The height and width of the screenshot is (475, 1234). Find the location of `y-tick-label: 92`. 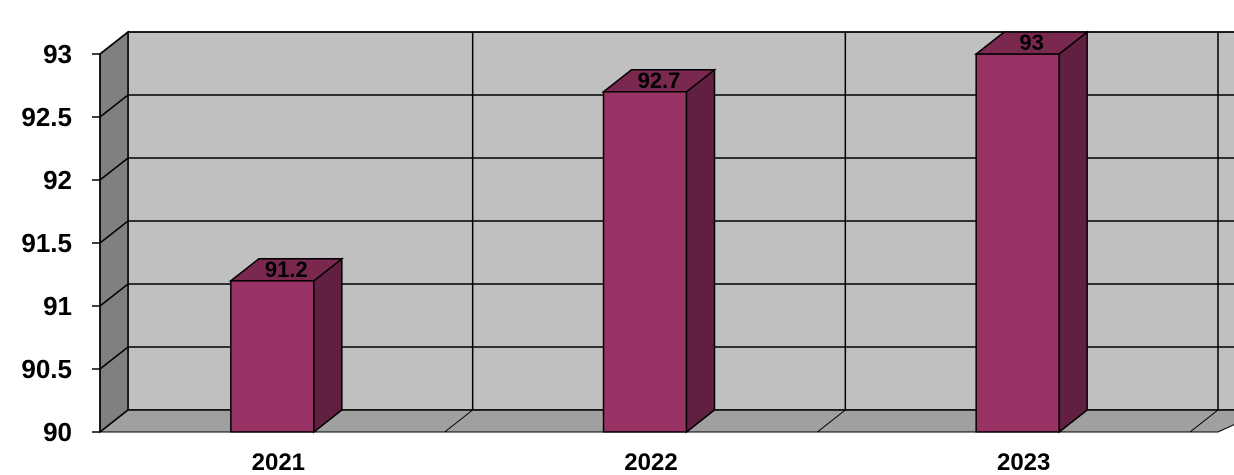

y-tick-label: 92 is located at coordinates (57, 180).